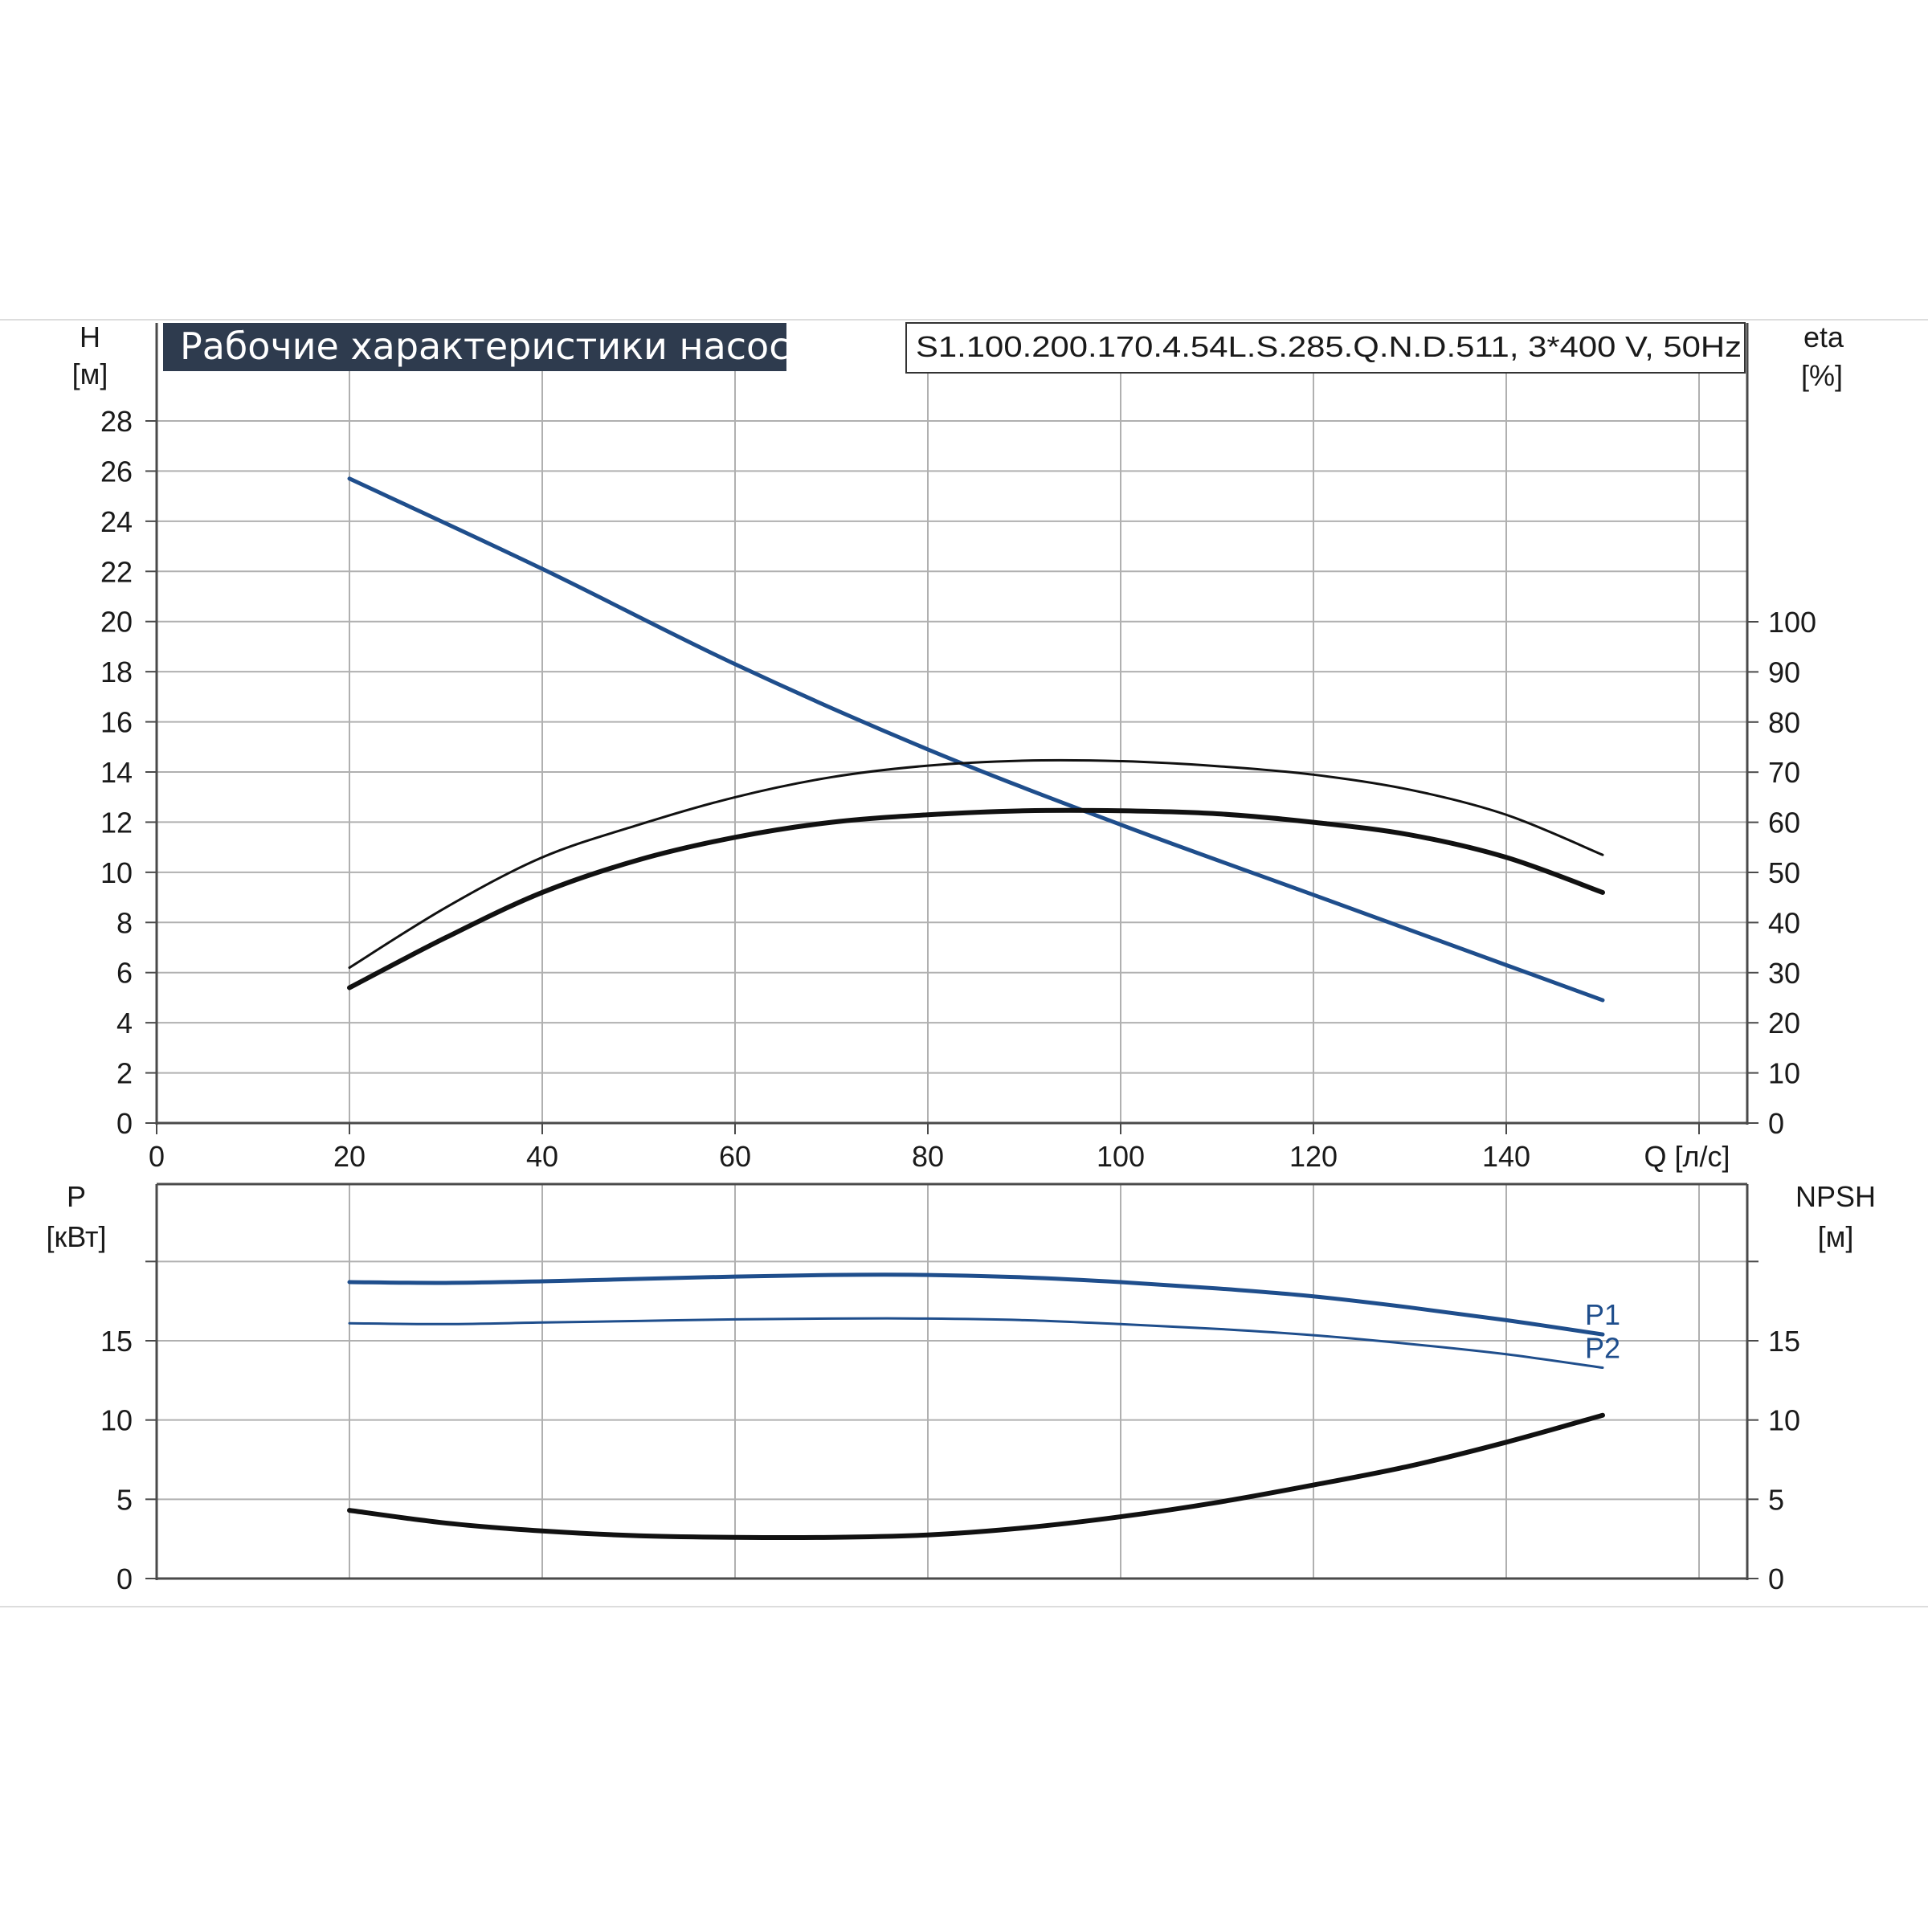  I want to click on p1-label: P1, so click(1602, 1315).